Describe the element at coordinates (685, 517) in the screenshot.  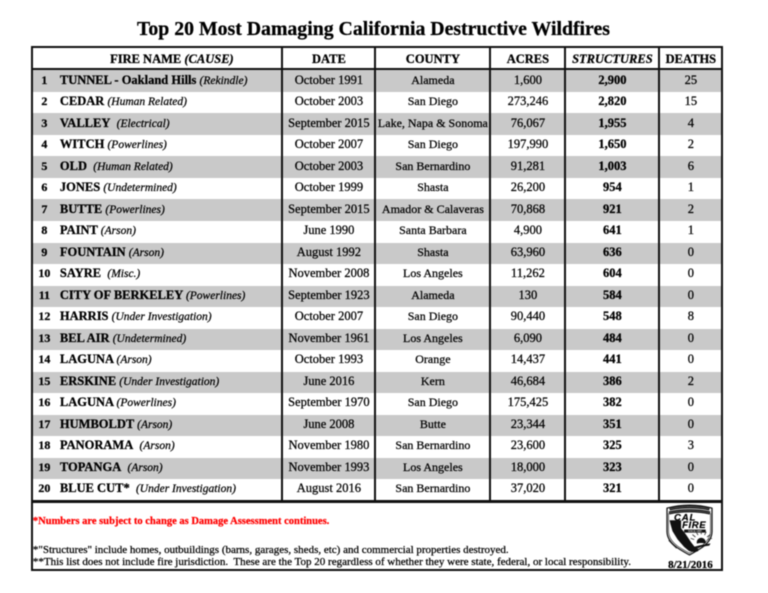
I see `svg-text: CAL` at that location.